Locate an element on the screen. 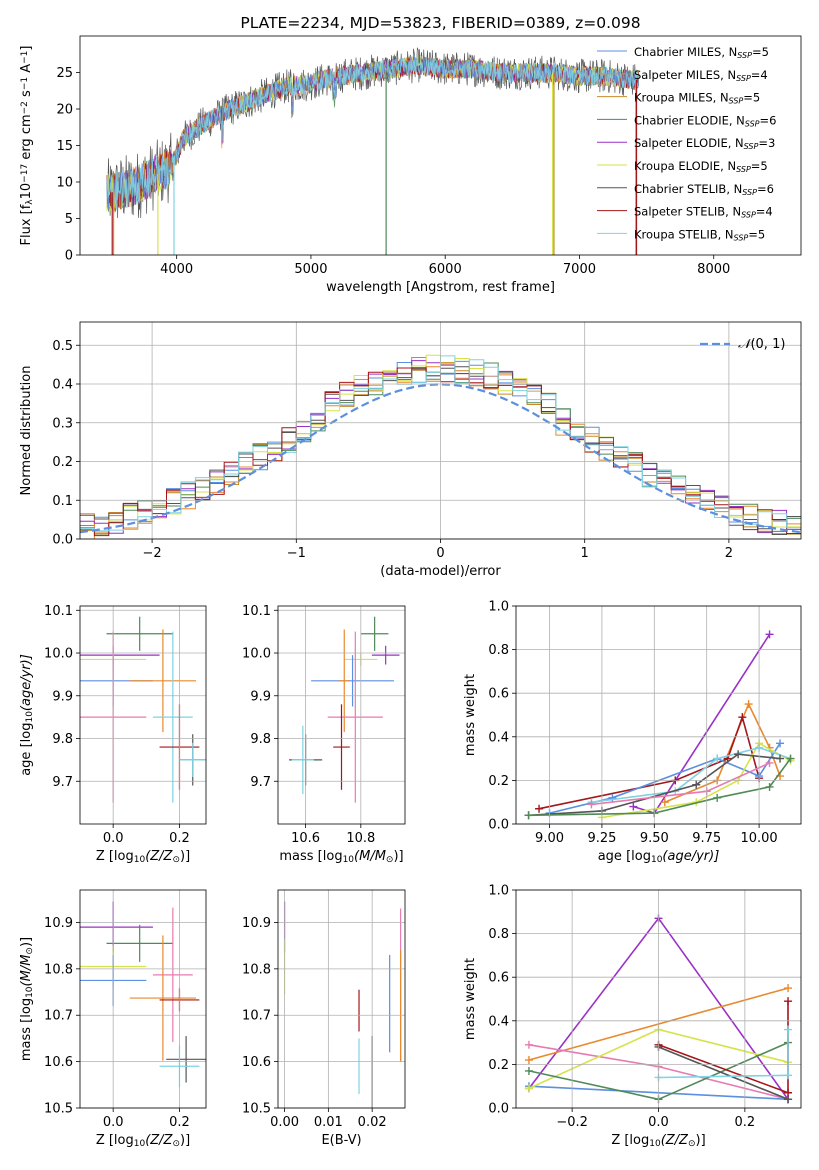 Image resolution: width=819 pixels, height=1170 pixels. y-tick-label: 10.1 is located at coordinates (256, 611).